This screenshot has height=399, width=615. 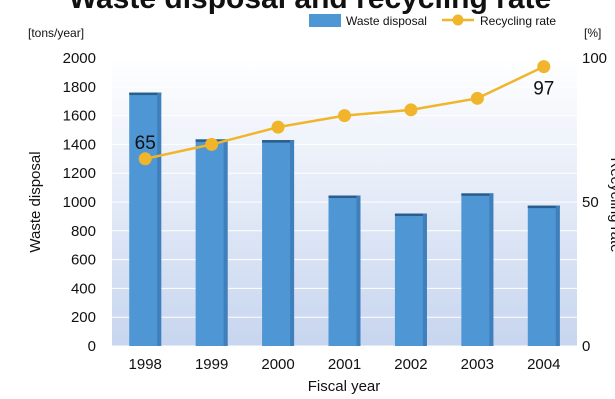 What do you see at coordinates (344, 386) in the screenshot?
I see `x-axis-title: Fiscal year` at bounding box center [344, 386].